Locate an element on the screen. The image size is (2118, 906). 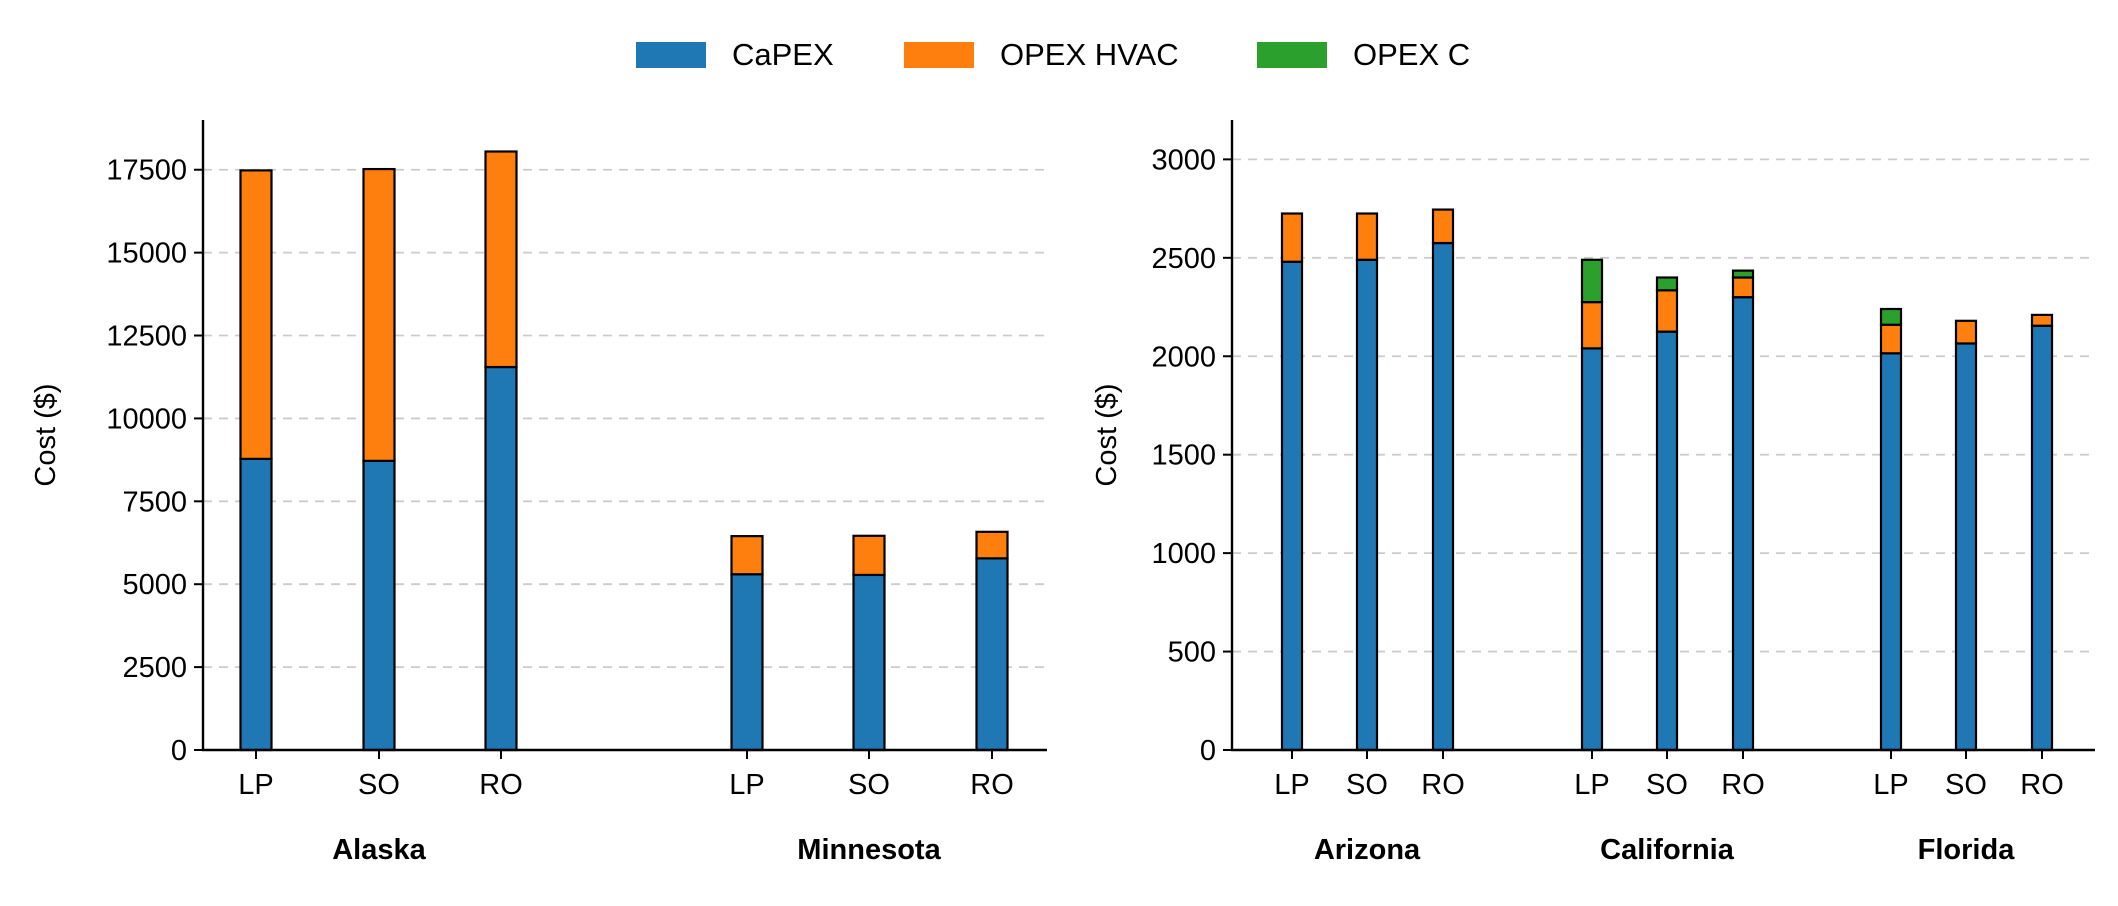
group-label: California is located at coordinates (1667, 850).